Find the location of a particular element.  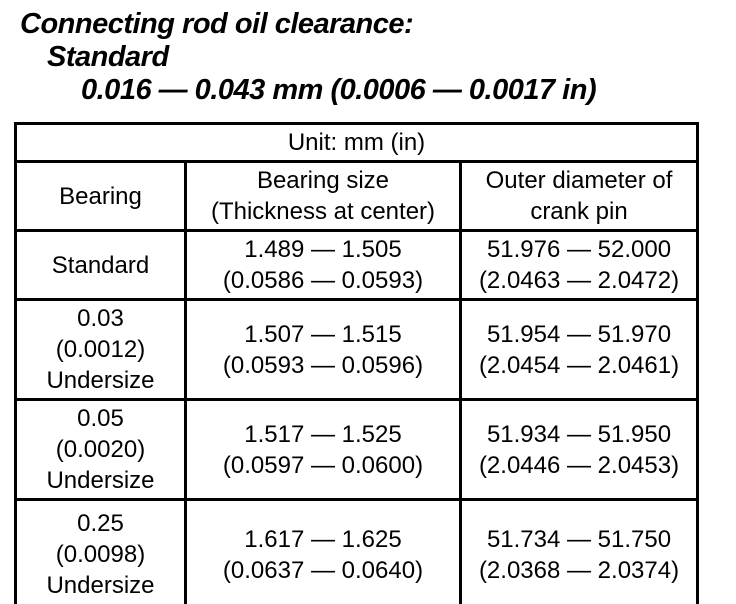

unit-row: Unit: mm (in) is located at coordinates (356, 142).